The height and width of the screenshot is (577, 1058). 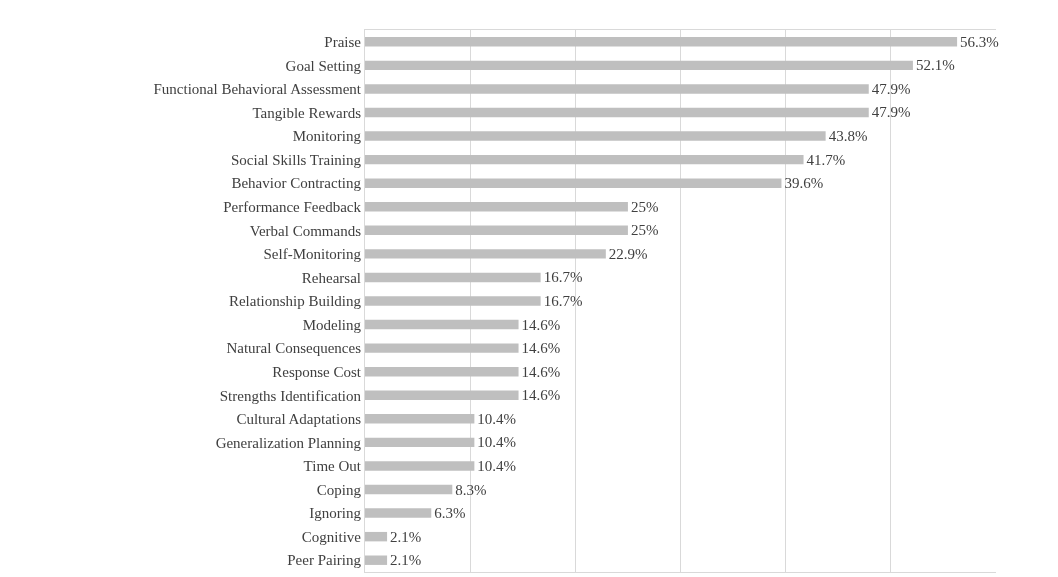 I want to click on y-tick-label: Strengths Identification, so click(x=290, y=395).